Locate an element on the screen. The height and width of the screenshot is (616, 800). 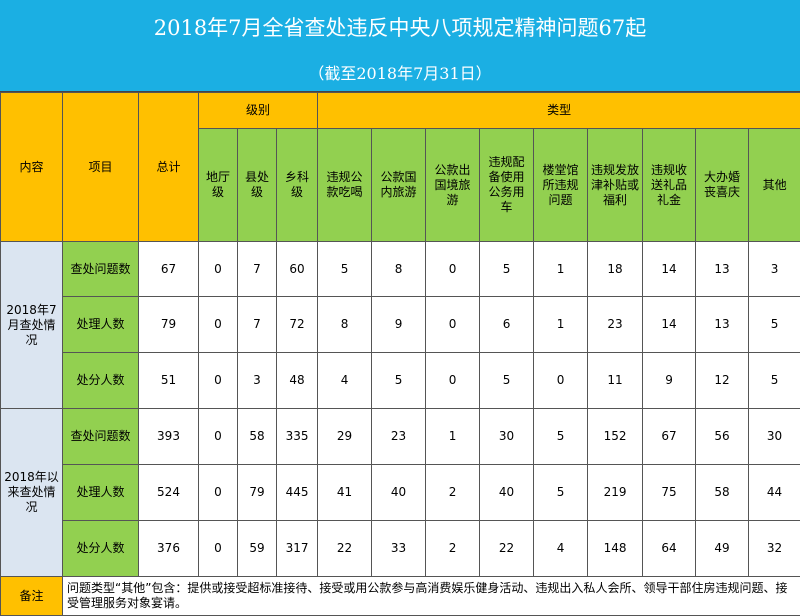
header-content: 内容 is located at coordinates (32, 167).